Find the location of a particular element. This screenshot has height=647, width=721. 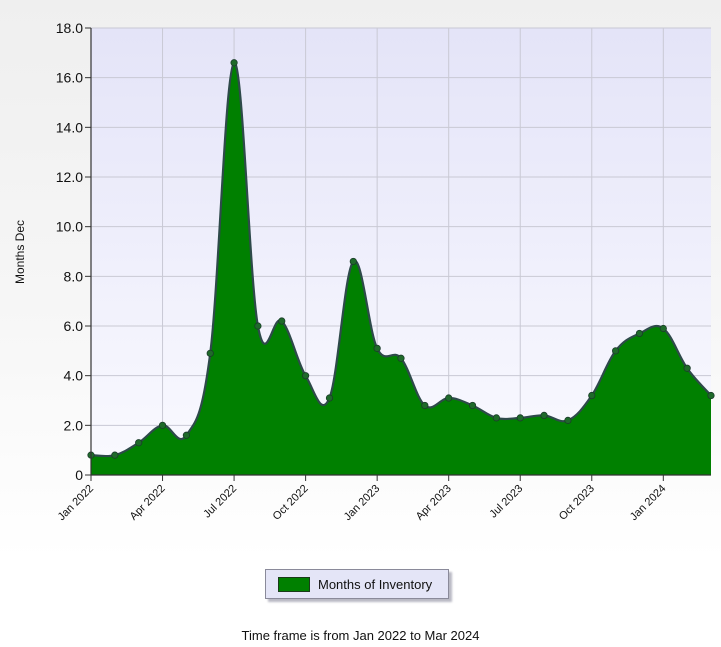

x-tick-label: Jul 2023 is located at coordinates (506, 502).